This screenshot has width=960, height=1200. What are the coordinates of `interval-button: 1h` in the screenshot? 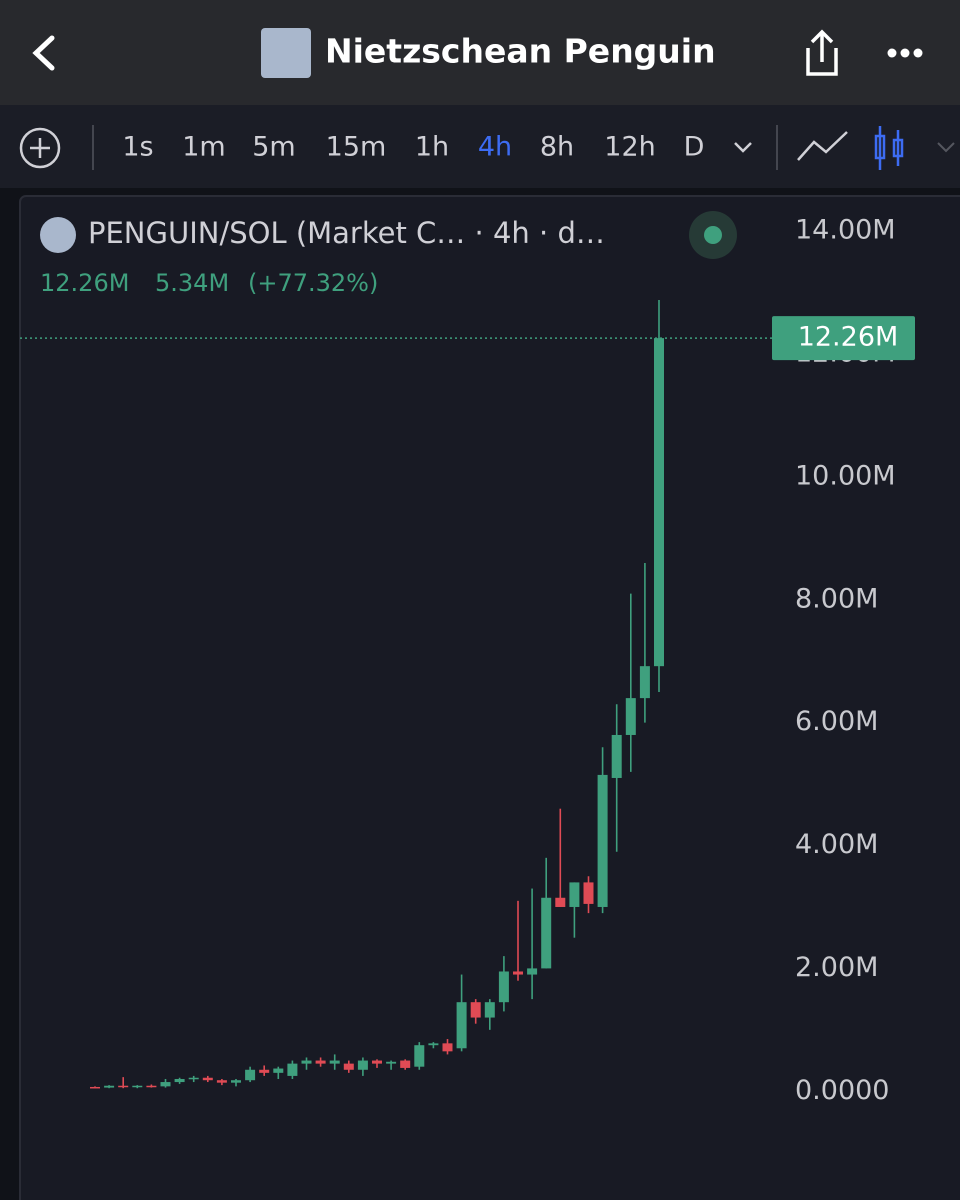 It's located at (432, 147).